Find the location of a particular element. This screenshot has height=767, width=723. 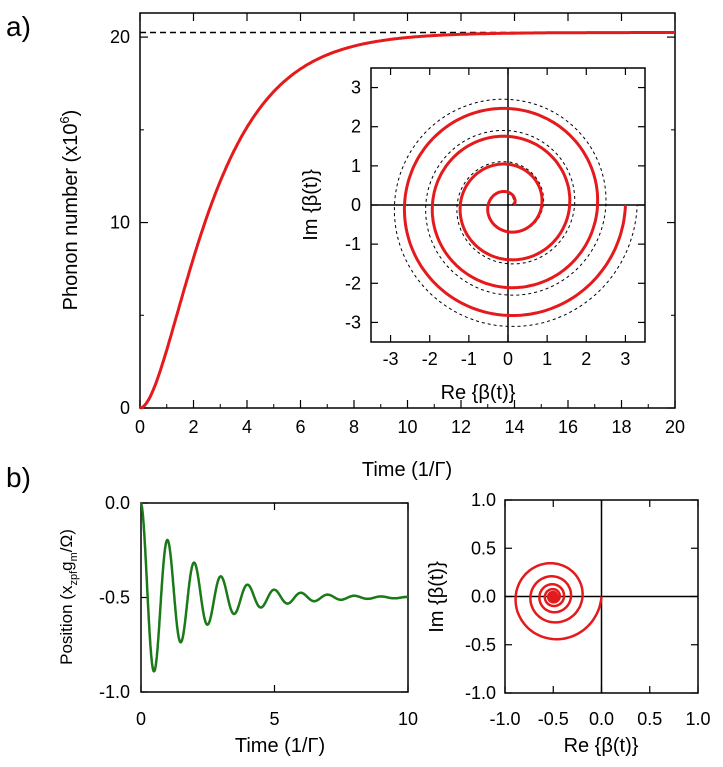

a-inset-xtick-label: -2 is located at coordinates (430, 359).